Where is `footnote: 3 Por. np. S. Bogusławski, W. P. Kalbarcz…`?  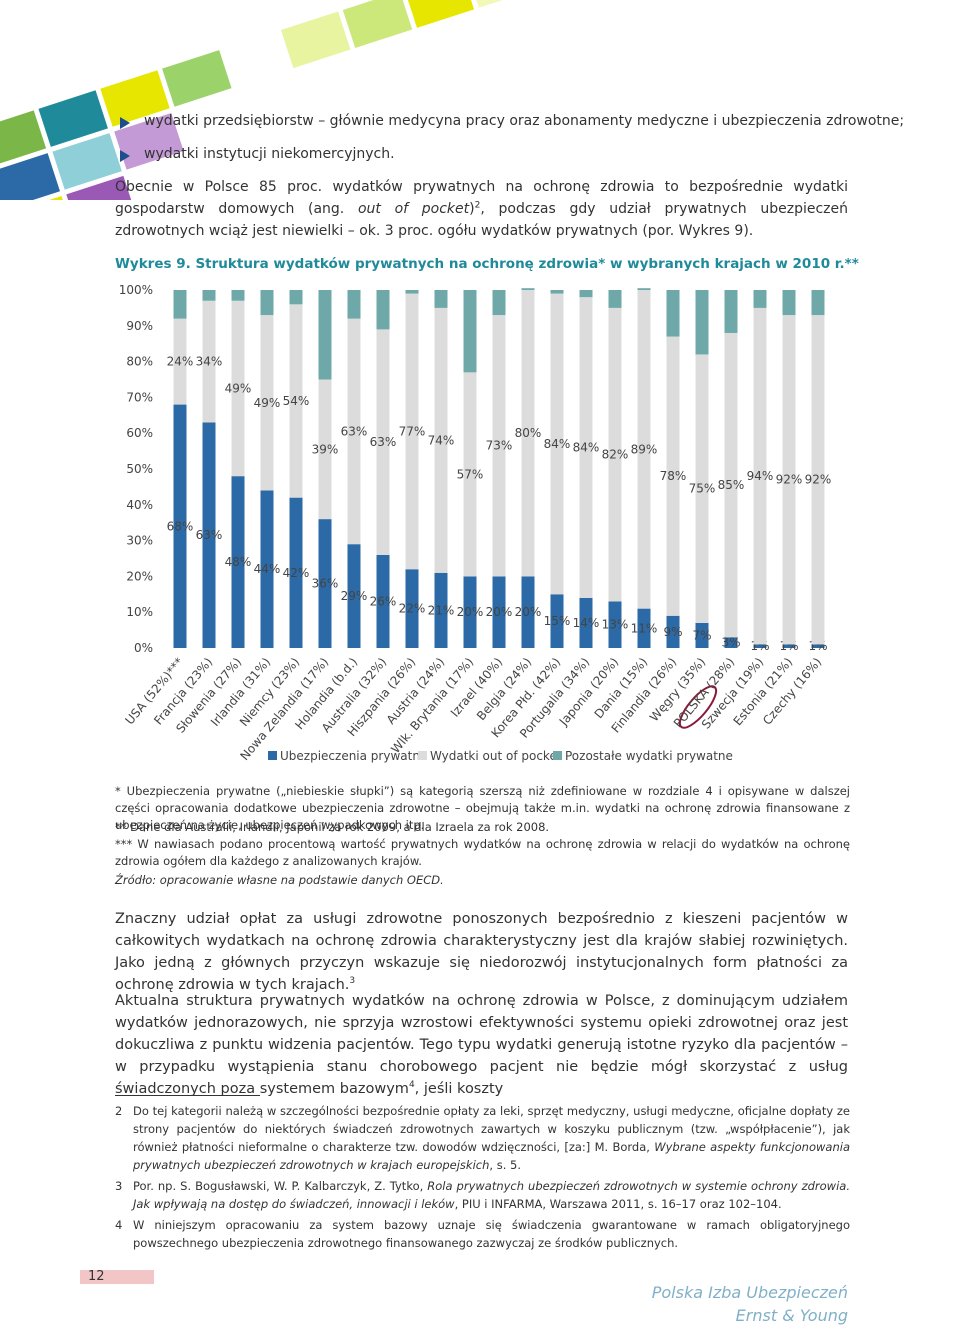
footnote: 3 Por. np. S. Bogusławski, W. P. Kalbarcz… is located at coordinates (482, 1195).